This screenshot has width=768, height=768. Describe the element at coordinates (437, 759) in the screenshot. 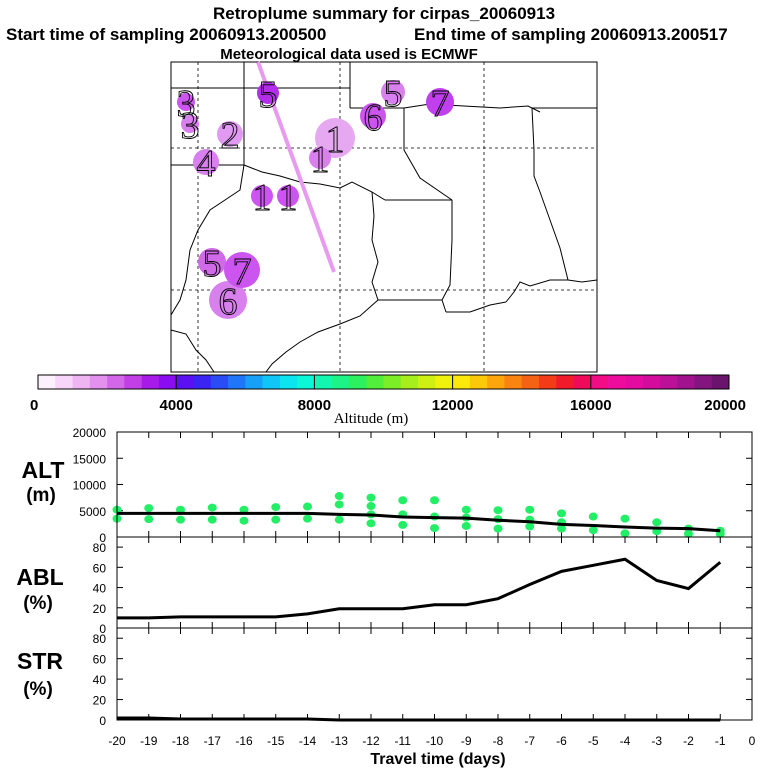

I see `x-axis-label: Travel time (days)` at that location.